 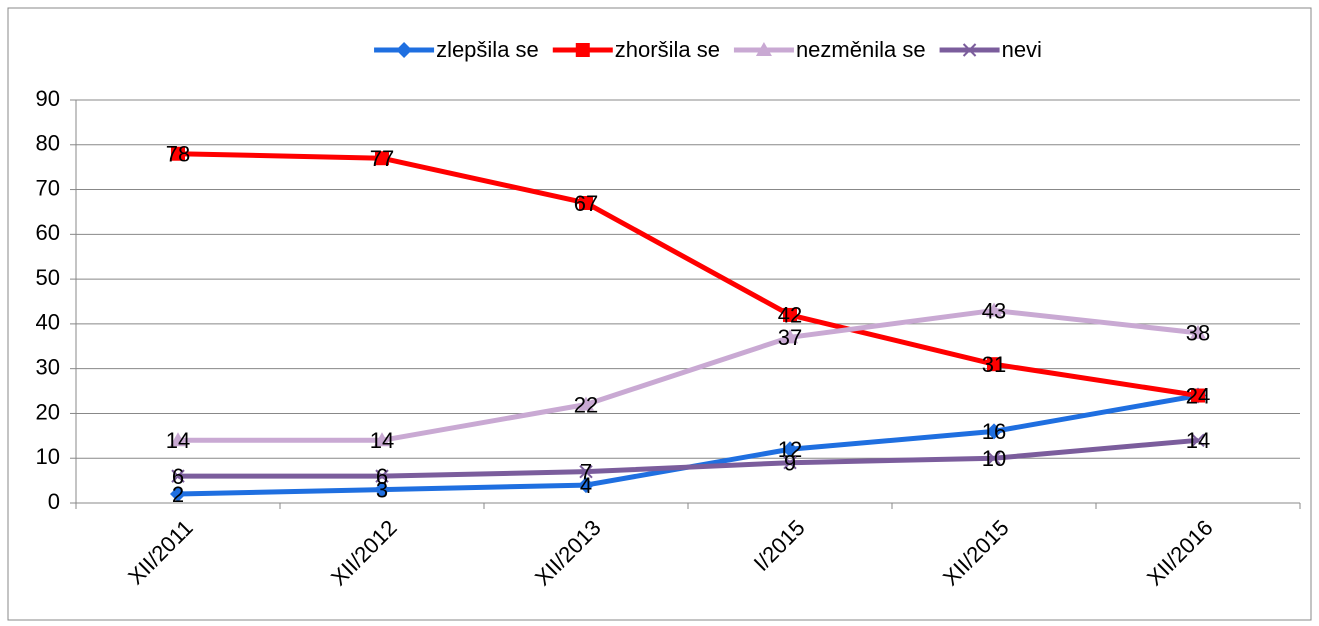 I want to click on data-label: 9, so click(x=790, y=463).